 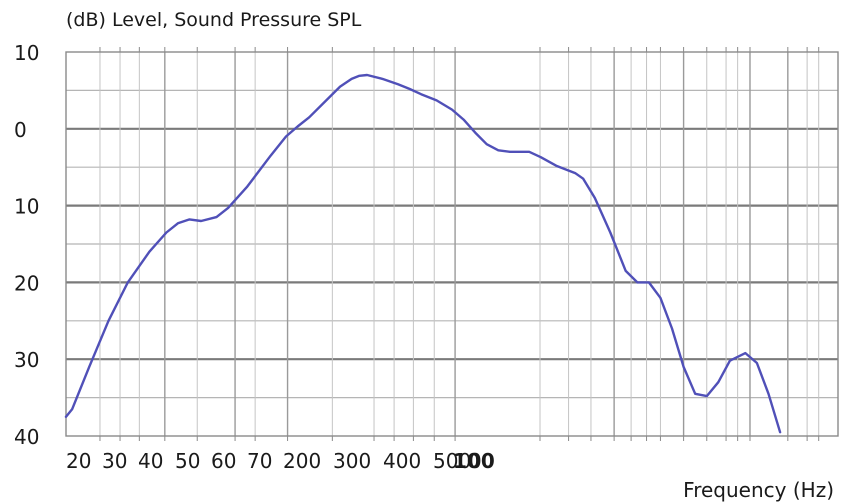 I want to click on x-tick-label: 50, so click(x=187, y=461).